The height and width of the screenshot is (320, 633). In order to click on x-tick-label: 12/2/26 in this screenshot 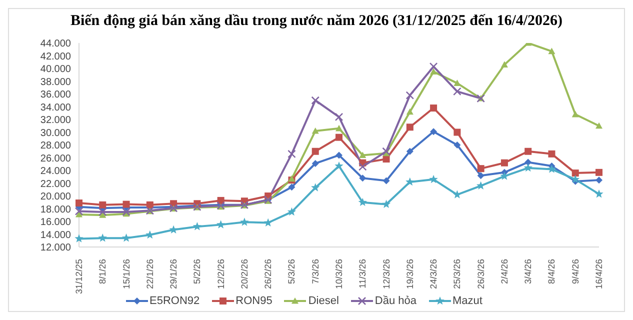, I will do `click(221, 274)`.